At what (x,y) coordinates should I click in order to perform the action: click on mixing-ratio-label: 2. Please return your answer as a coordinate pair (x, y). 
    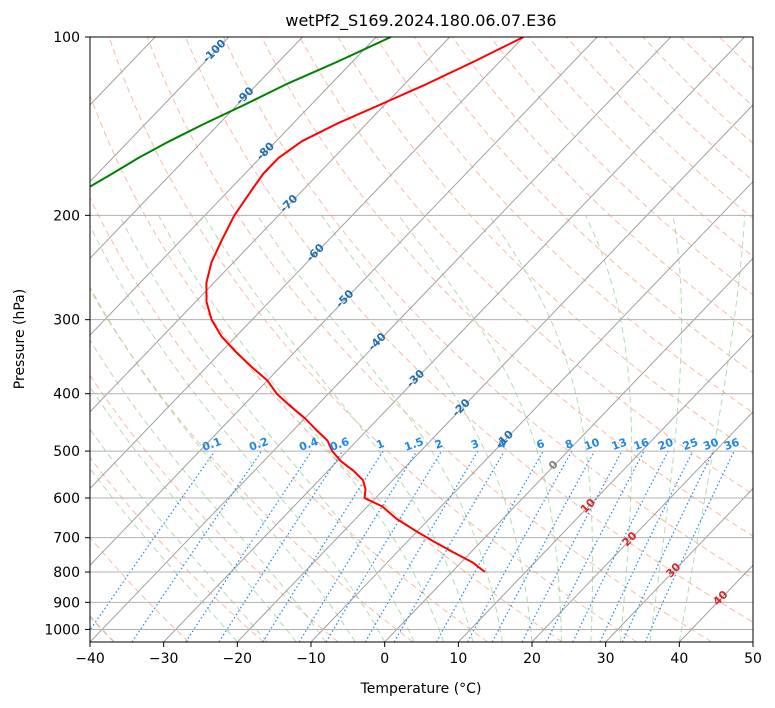
    Looking at the image, I should click on (439, 444).